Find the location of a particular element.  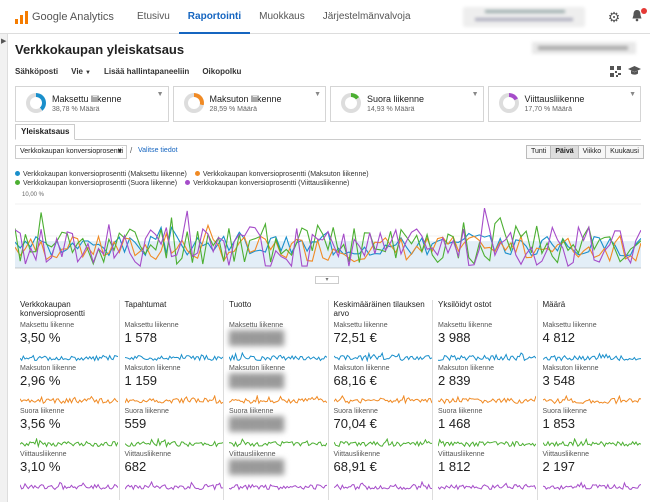

scorecard-stat: Maksuton liikenne ██████ is located at coordinates (278, 385).